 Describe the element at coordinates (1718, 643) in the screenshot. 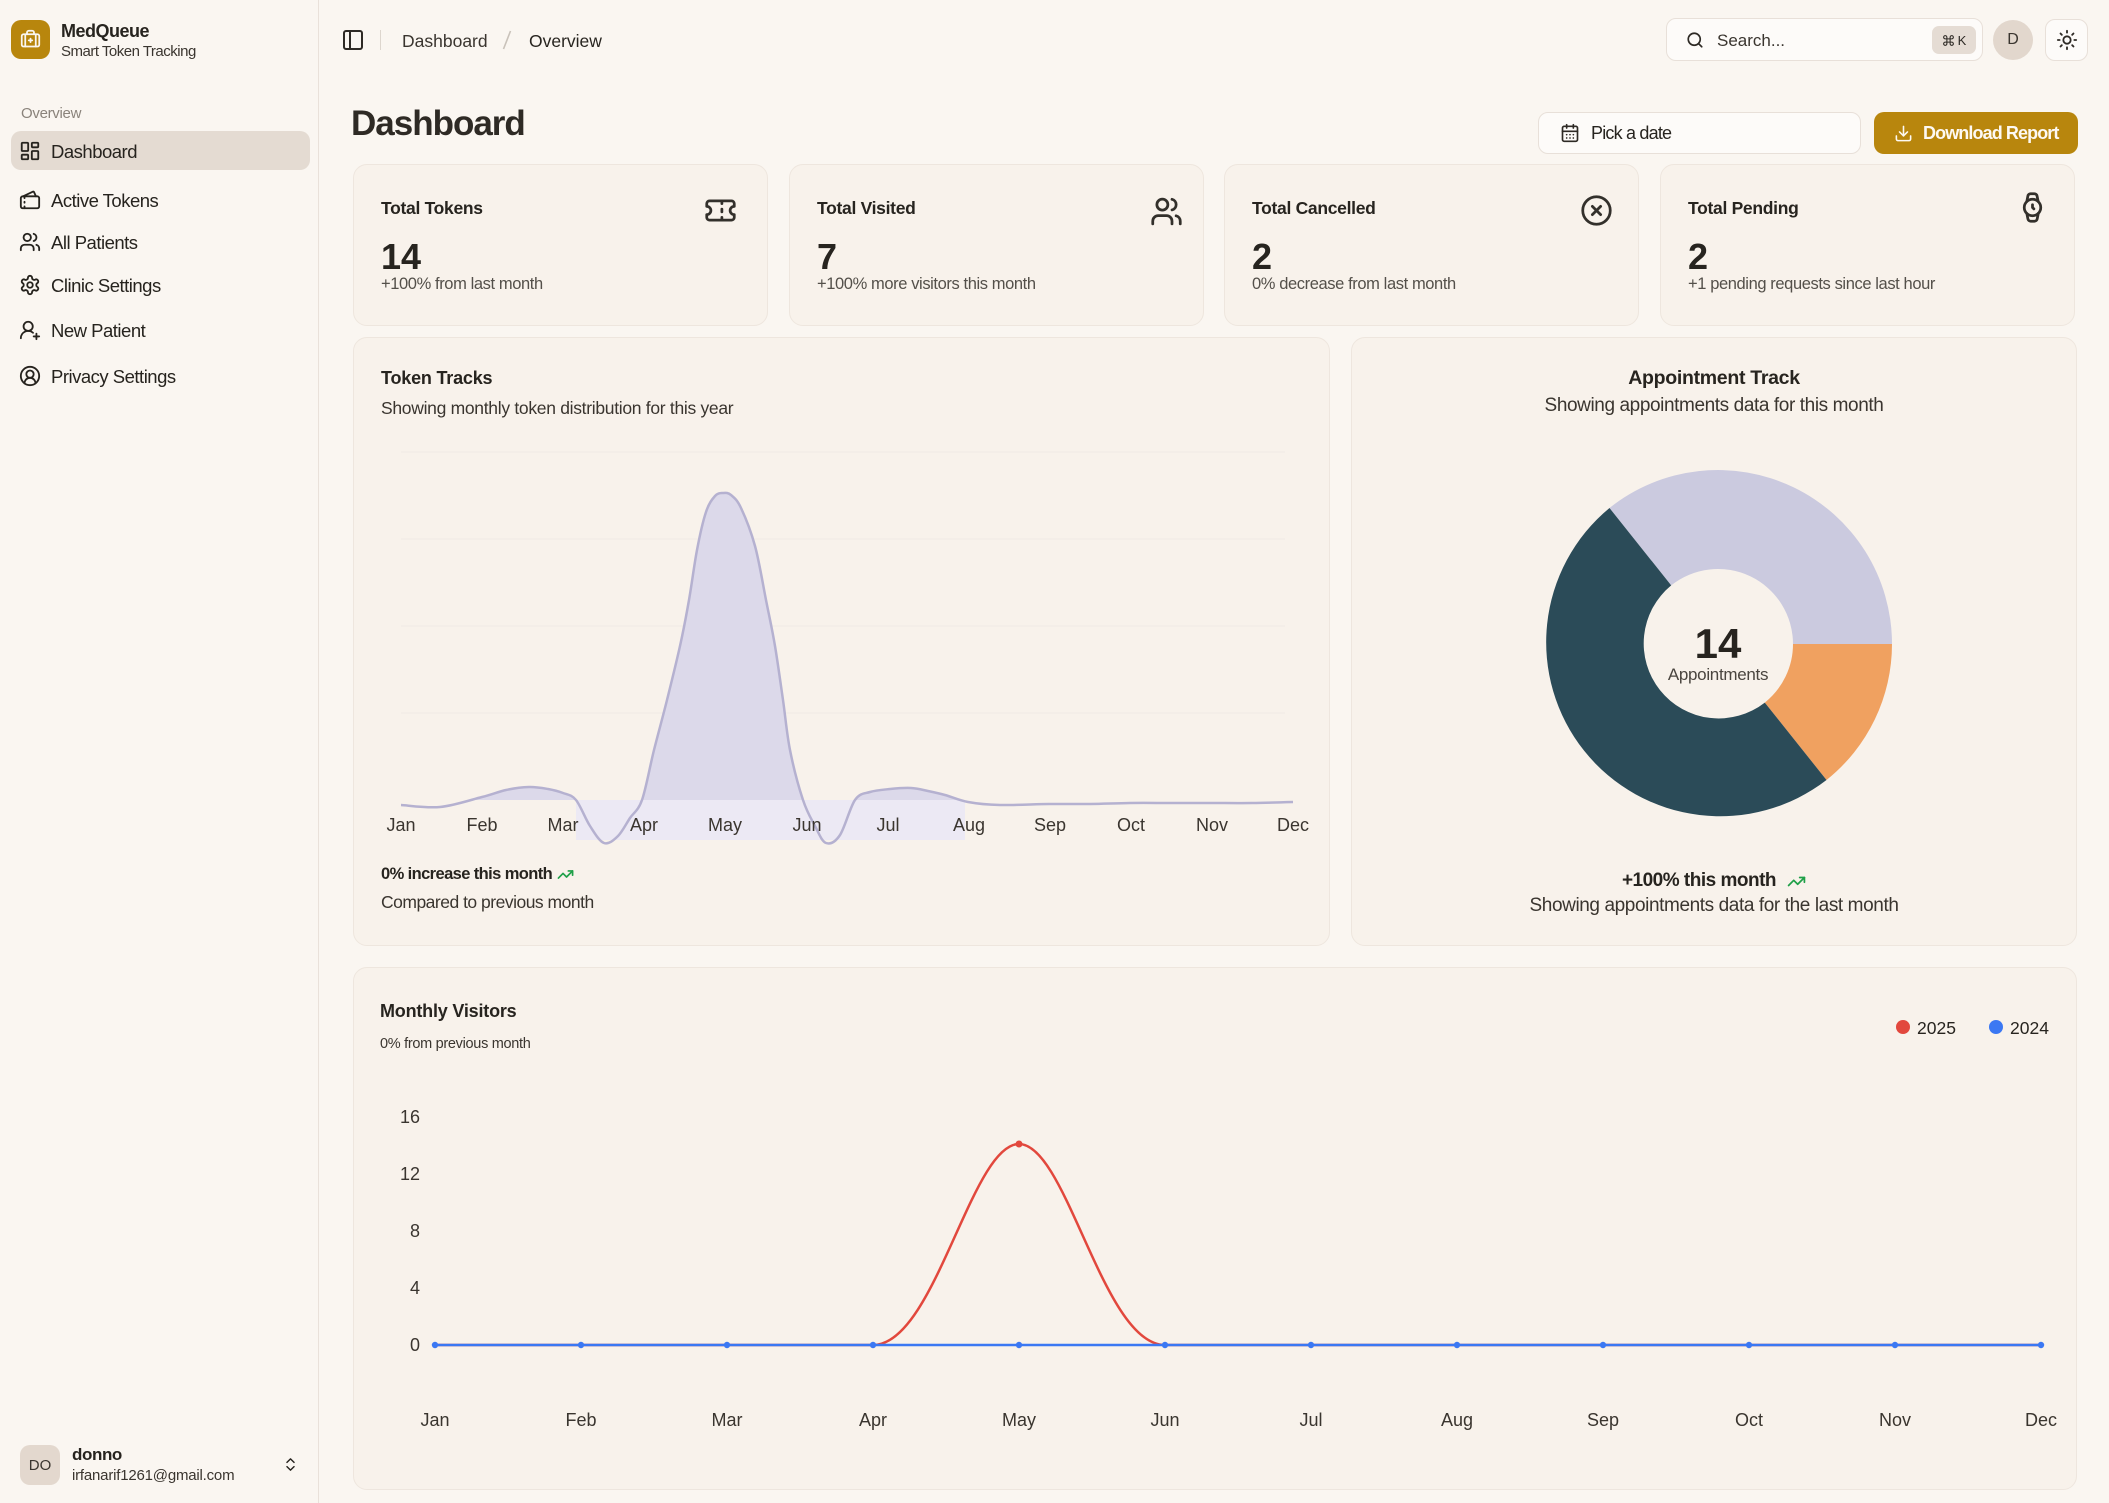

I see `svg-text: 14` at that location.